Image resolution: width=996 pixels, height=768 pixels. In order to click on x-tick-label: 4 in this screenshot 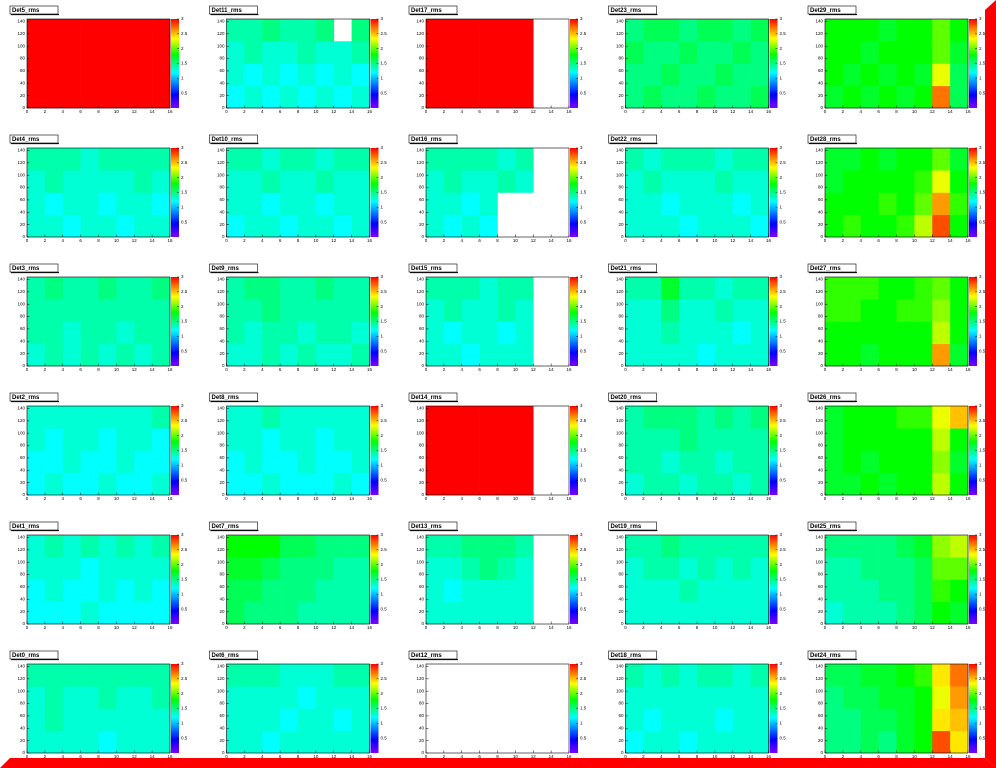, I will do `click(461, 369)`.